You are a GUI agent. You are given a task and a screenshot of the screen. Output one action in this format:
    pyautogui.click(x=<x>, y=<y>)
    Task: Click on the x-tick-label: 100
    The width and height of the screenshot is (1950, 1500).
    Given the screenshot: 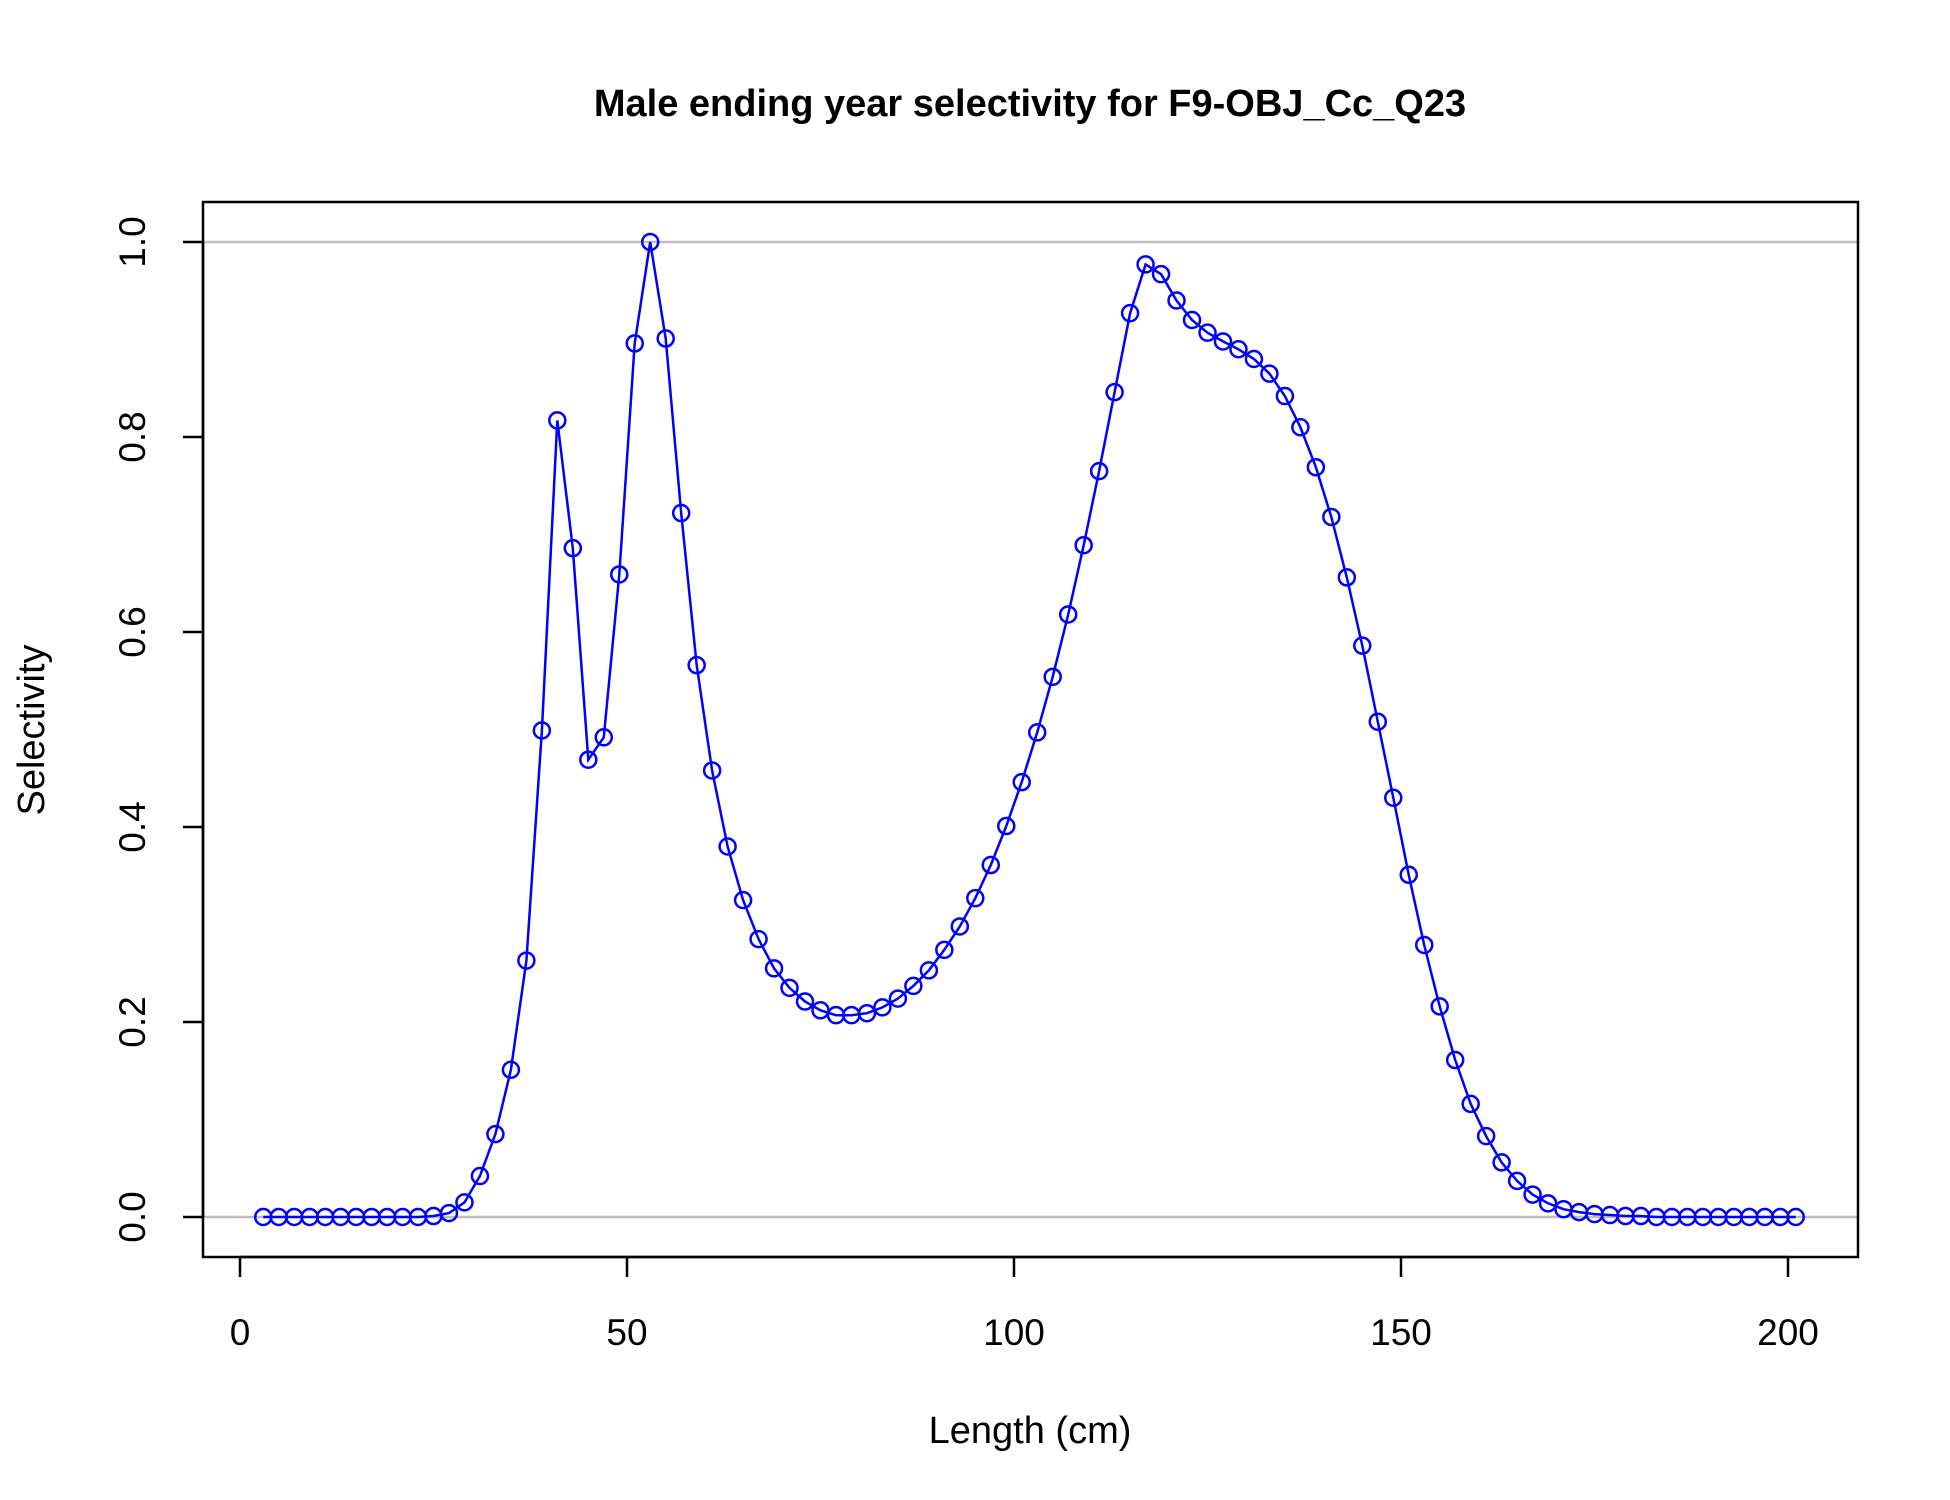 What is the action you would take?
    pyautogui.click(x=1014, y=1332)
    